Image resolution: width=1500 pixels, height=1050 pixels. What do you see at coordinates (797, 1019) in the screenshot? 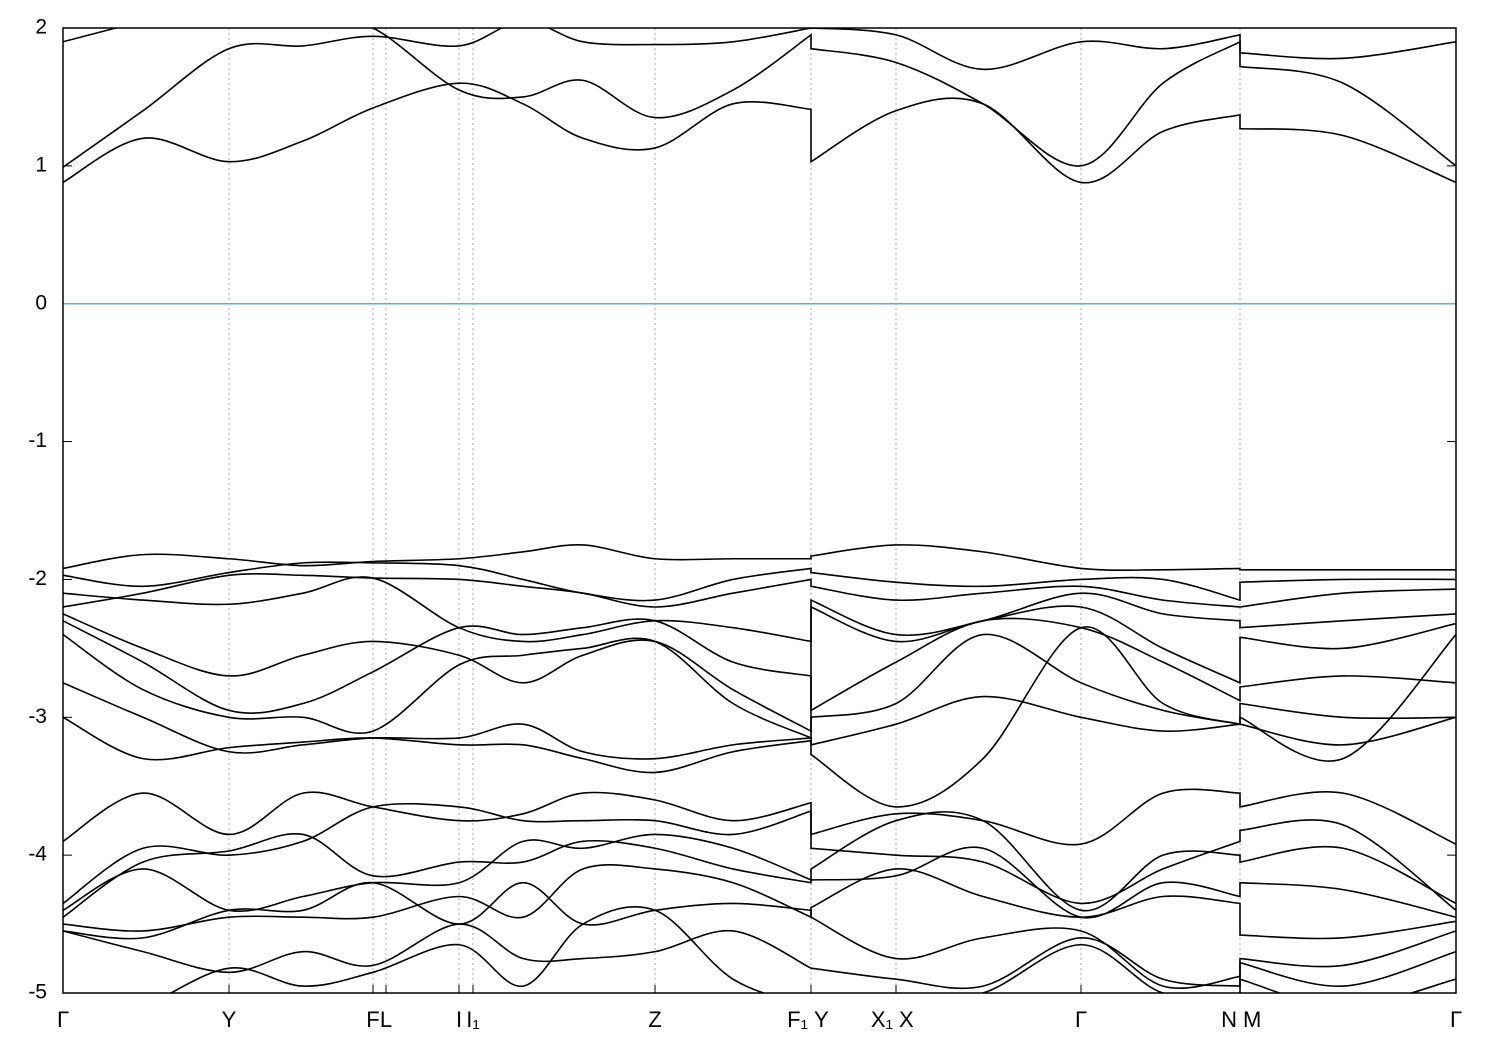
I see `x-tick-label: F₁` at bounding box center [797, 1019].